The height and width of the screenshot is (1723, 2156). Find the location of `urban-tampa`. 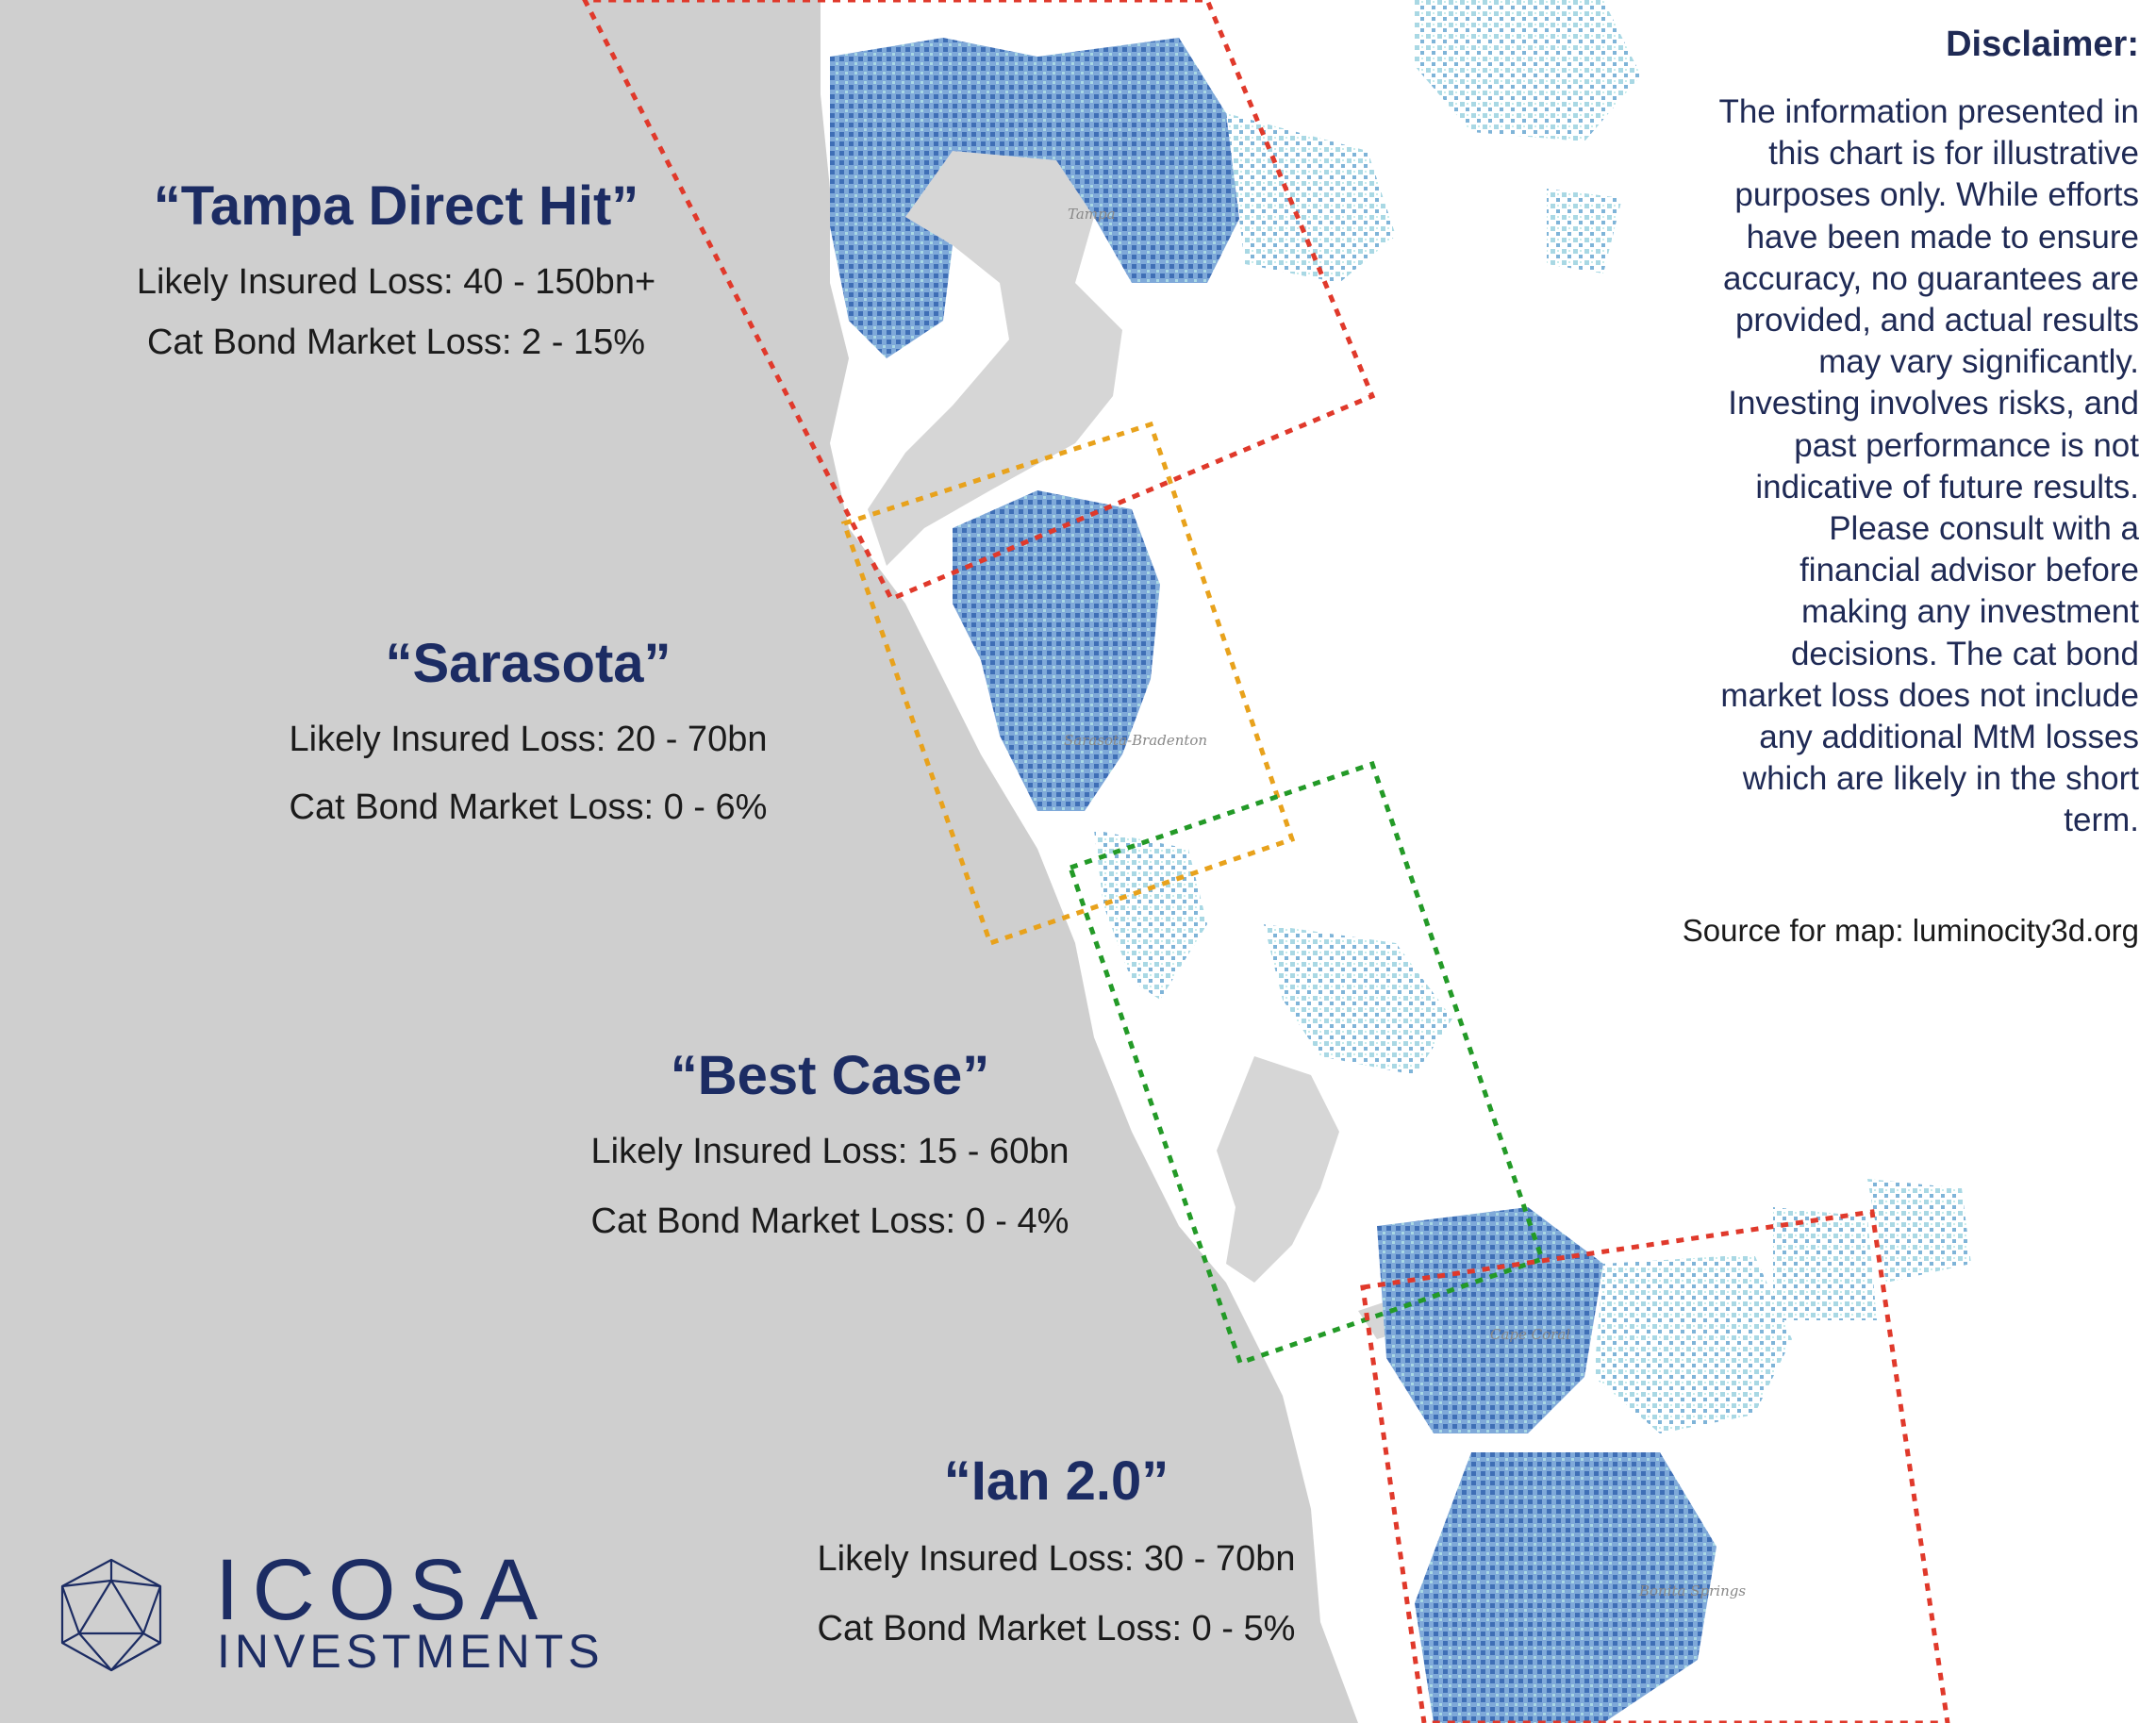

urban-tampa is located at coordinates (1037, 198).